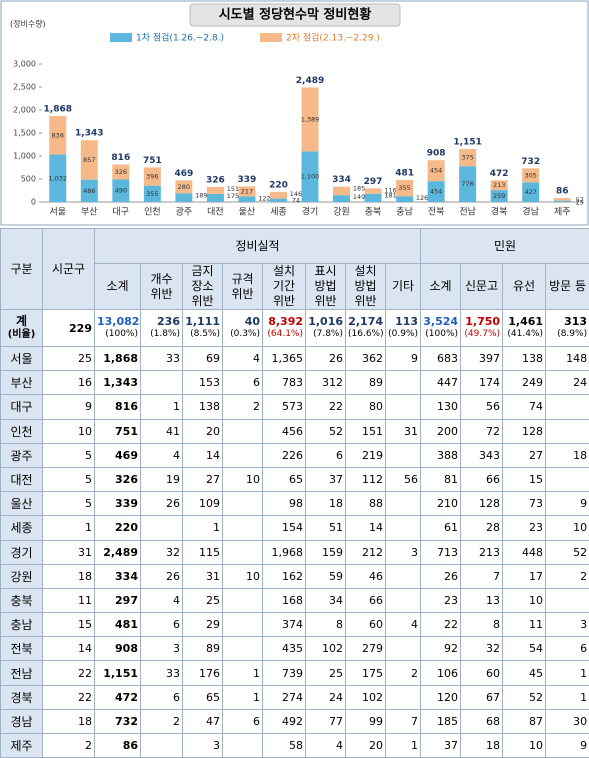 This screenshot has height=758, width=589. What do you see at coordinates (118, 625) in the screenshot?
I see `cell: 481` at bounding box center [118, 625].